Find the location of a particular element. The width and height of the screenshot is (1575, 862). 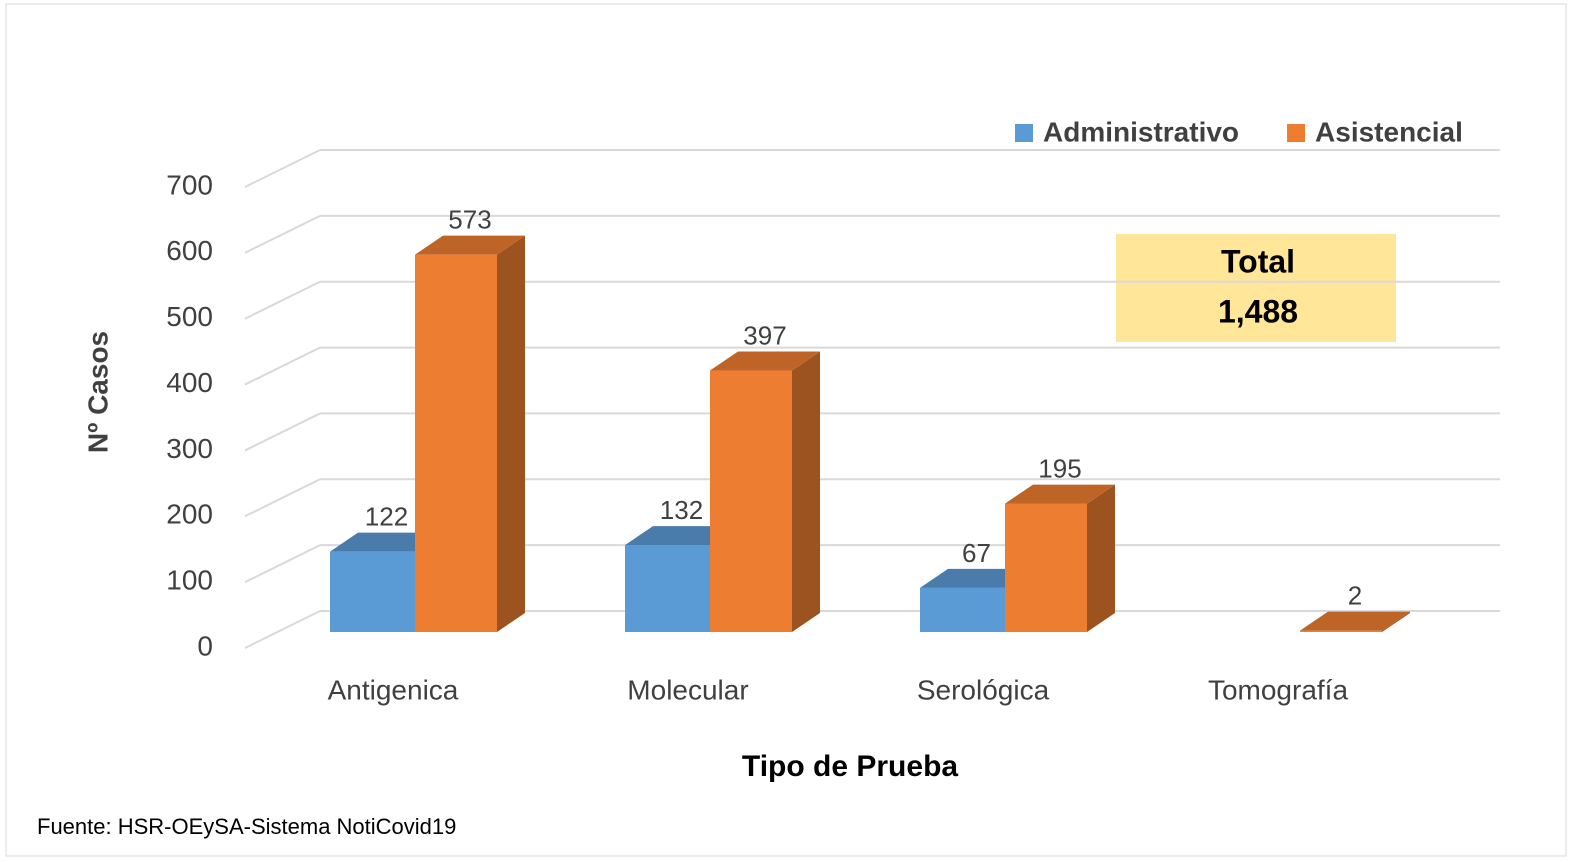

total-value: 1,488 is located at coordinates (1258, 311).